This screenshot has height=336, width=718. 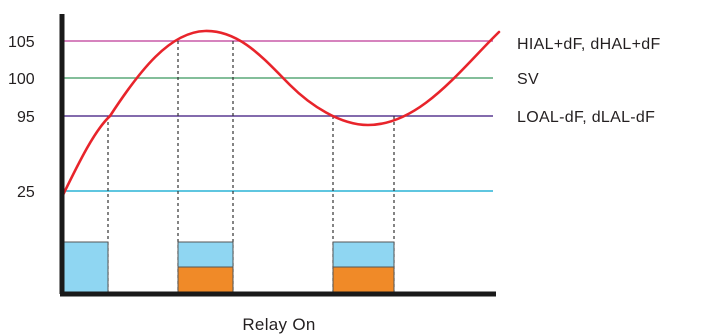 What do you see at coordinates (528, 79) in the screenshot?
I see `sv-label: SV` at bounding box center [528, 79].